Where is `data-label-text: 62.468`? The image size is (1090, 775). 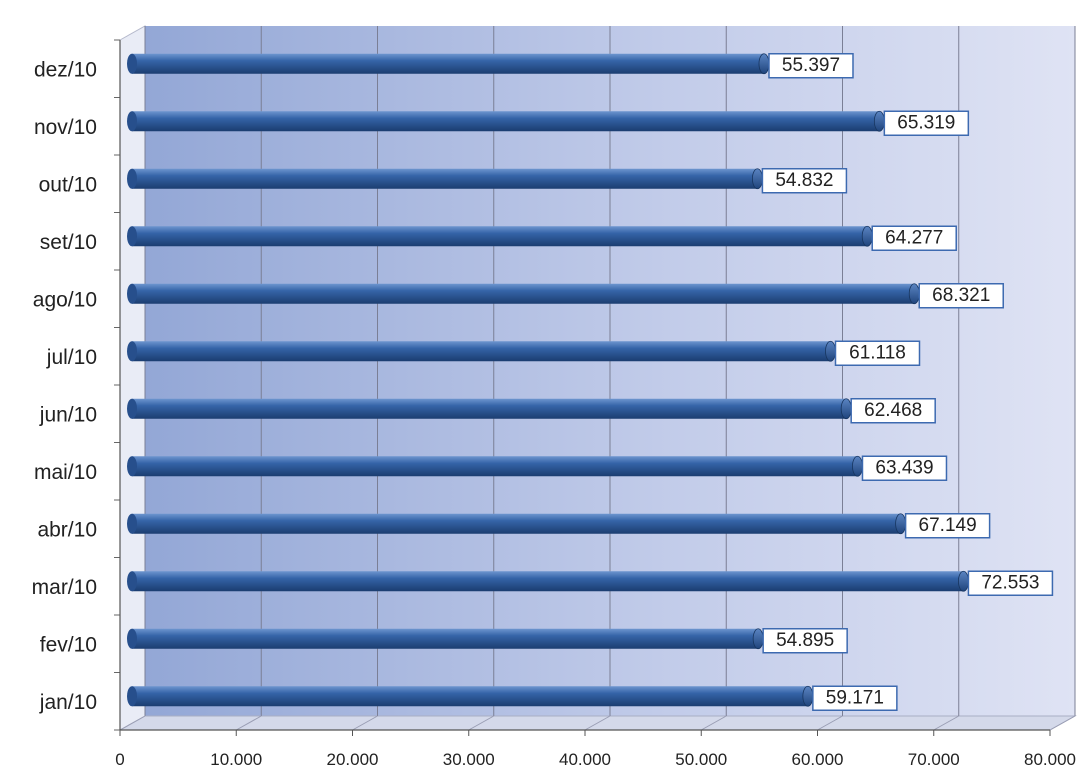 data-label-text: 62.468 is located at coordinates (893, 410).